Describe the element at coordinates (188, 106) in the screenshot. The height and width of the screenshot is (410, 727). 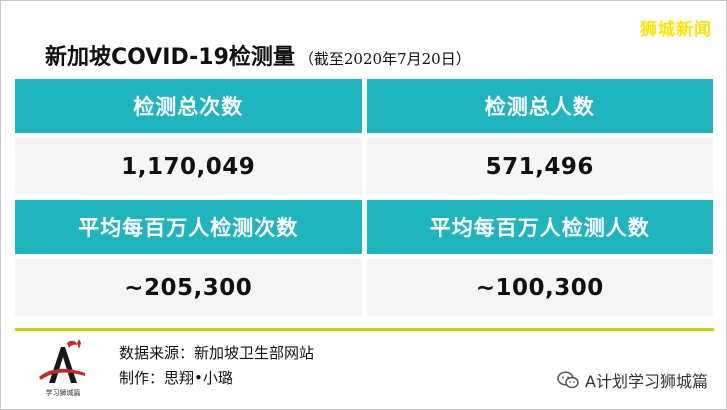
I see `header-total-tests: 检测总次数` at that location.